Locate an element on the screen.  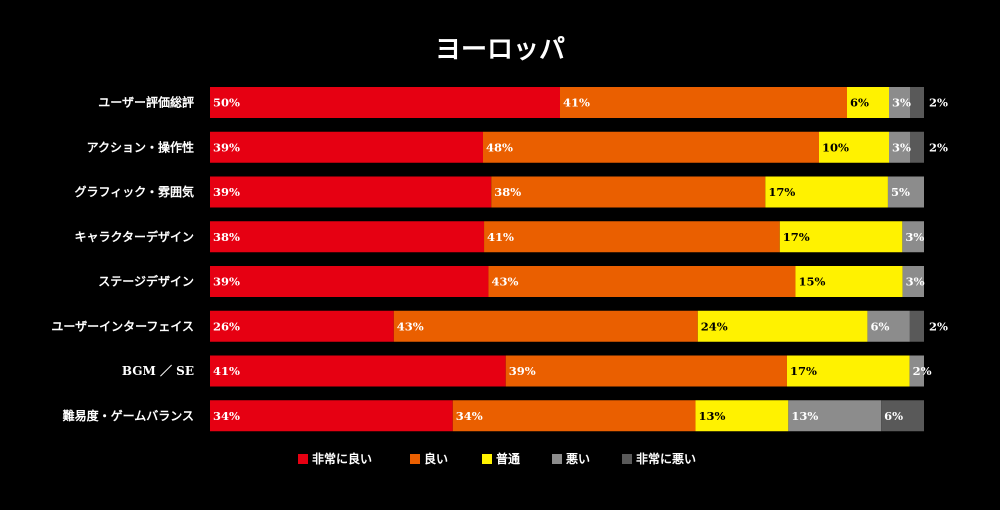
bar-row: ユーザーインターフェイス 26% 43% 24% 6% 2% is located at coordinates (499, 326).